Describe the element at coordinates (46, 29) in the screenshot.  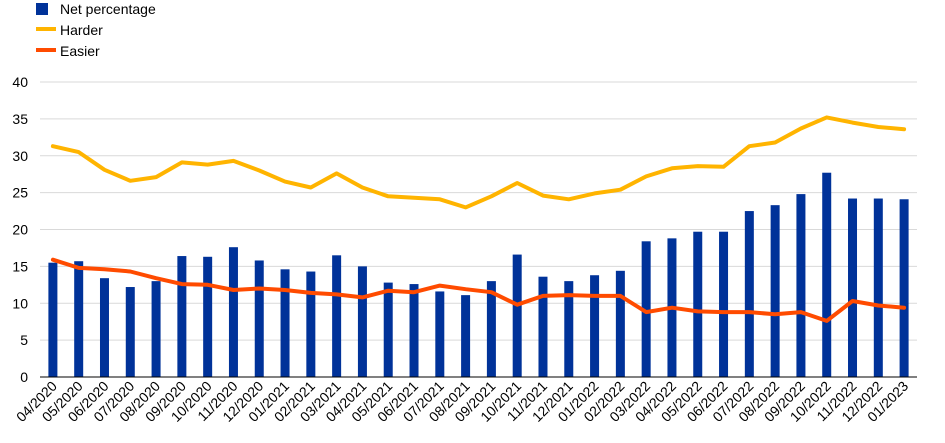
I see `legend-swatch-harder` at that location.